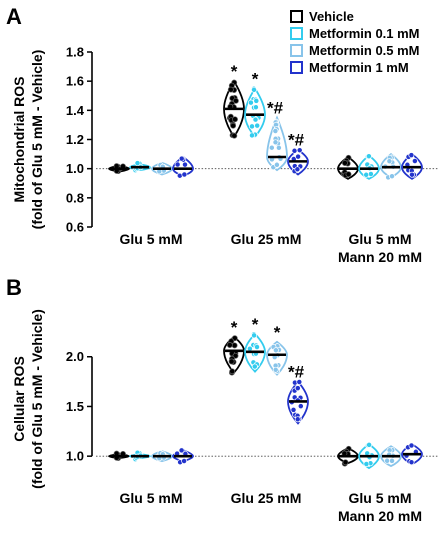  What do you see at coordinates (355, 50) in the screenshot?
I see `legend-item: Metformin 0.5 mM` at bounding box center [355, 50].